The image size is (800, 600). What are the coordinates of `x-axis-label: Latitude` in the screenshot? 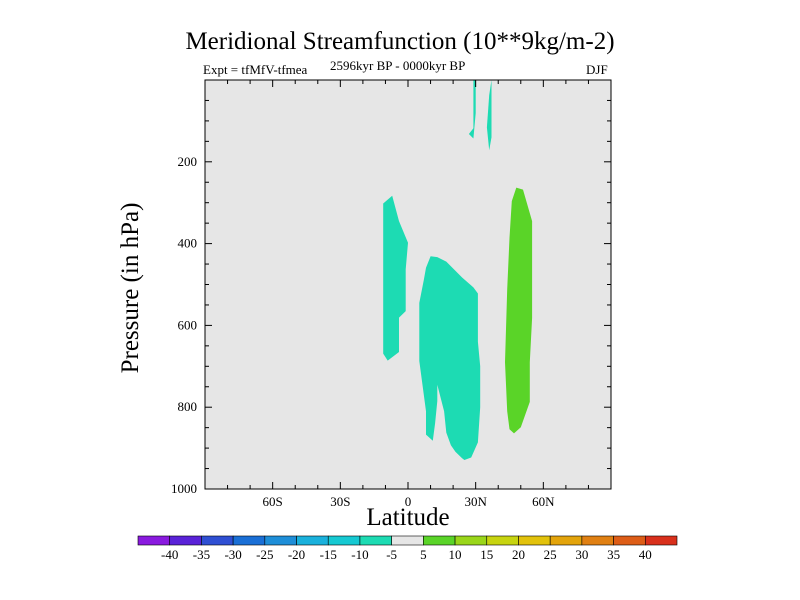 It's located at (408, 517).